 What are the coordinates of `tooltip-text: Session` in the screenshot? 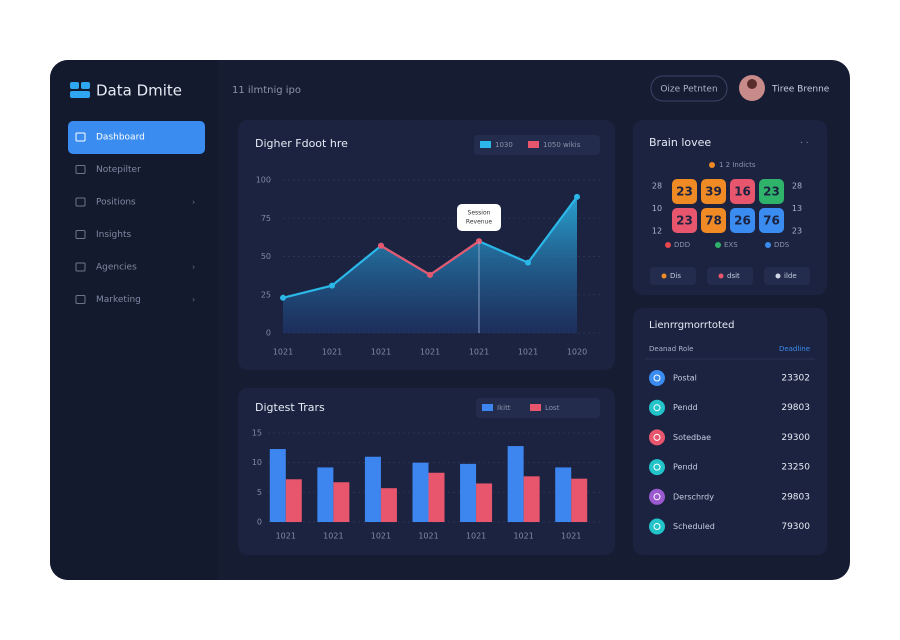 It's located at (479, 213).